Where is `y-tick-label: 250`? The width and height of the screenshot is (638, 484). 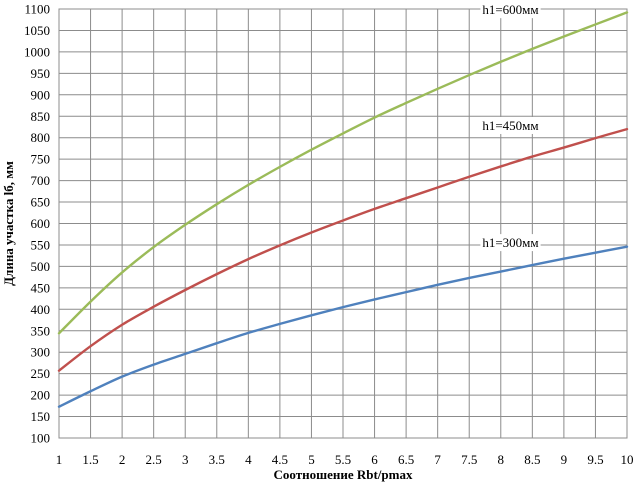
y-tick-label: 250 is located at coordinates (41, 373).